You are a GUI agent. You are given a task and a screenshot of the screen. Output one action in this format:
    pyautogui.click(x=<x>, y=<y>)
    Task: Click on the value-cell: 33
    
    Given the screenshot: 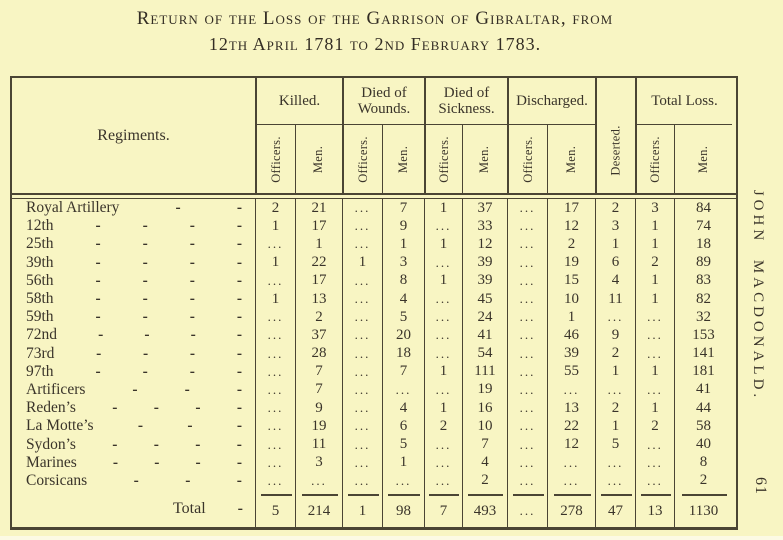 What is the action you would take?
    pyautogui.click(x=484, y=226)
    